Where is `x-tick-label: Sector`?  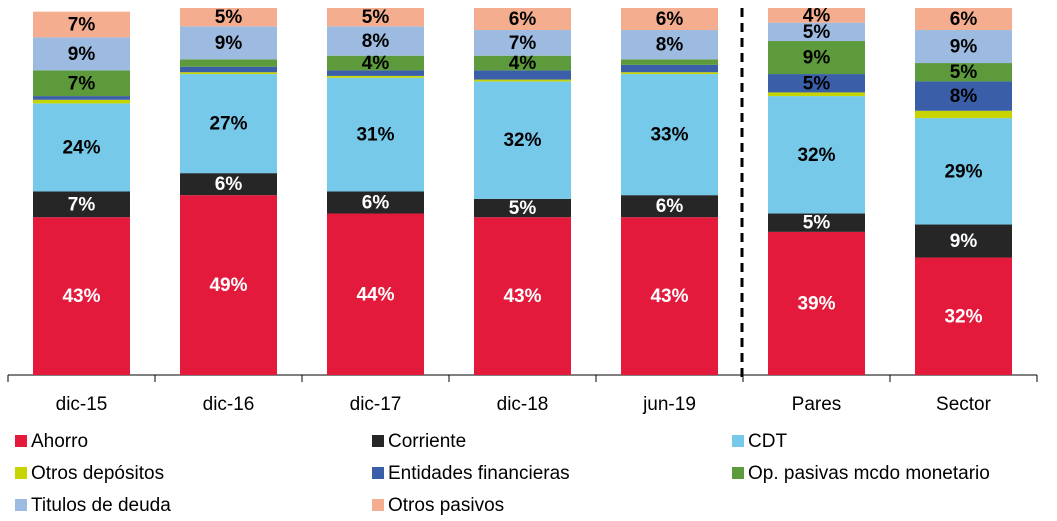 x-tick-label: Sector is located at coordinates (964, 404).